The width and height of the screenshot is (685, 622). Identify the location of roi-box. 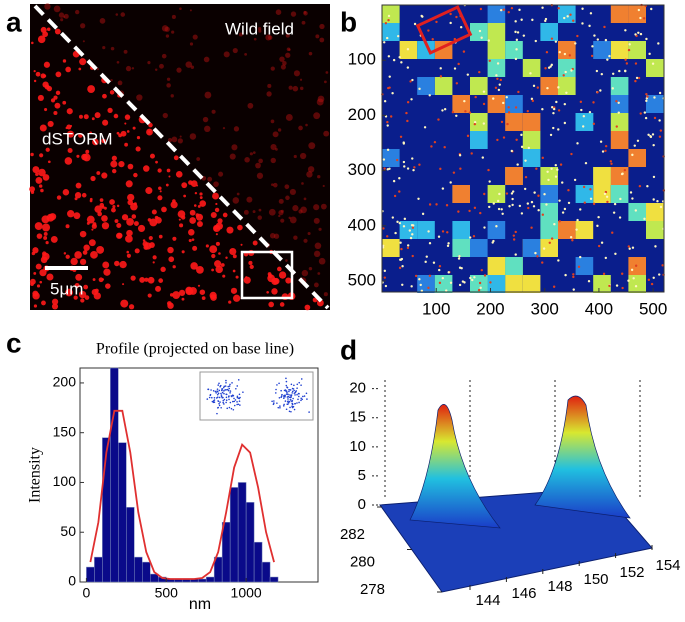
(267, 275).